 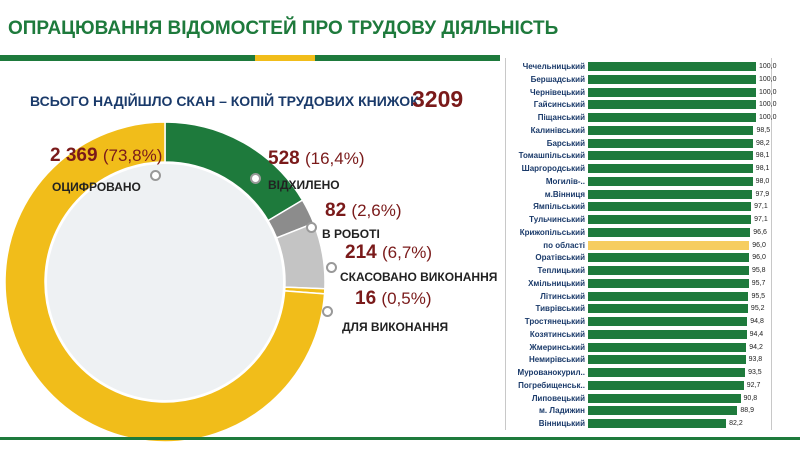 I want to click on bar-value-label: 90,8, so click(x=750, y=398).